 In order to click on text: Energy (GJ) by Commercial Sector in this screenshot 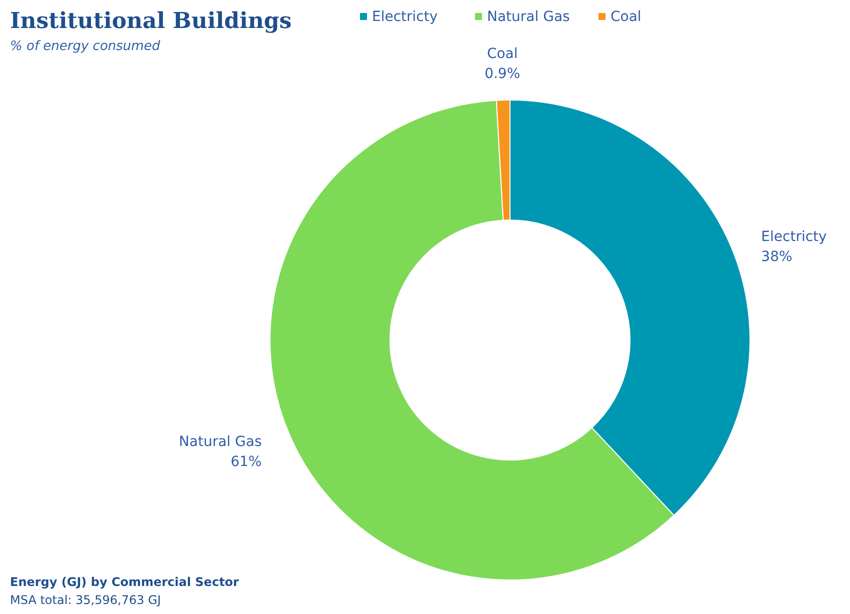, I will do `click(125, 582)`.